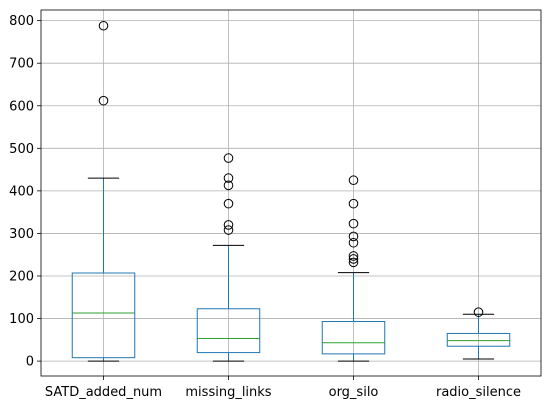  Describe the element at coordinates (21, 191) in the screenshot. I see `y-tick-label: 400` at that location.